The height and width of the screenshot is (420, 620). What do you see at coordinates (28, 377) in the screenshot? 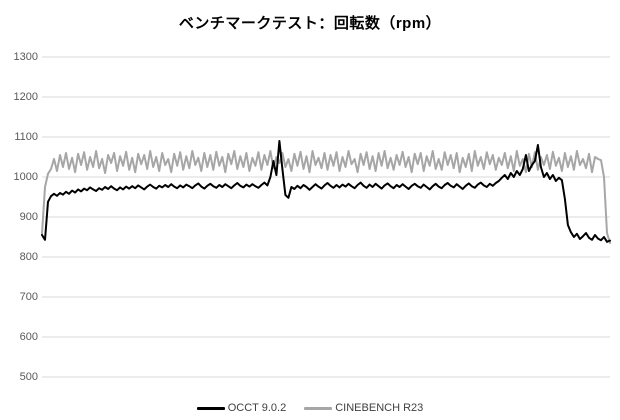
I see `y-tick-label: 500` at bounding box center [28, 377].